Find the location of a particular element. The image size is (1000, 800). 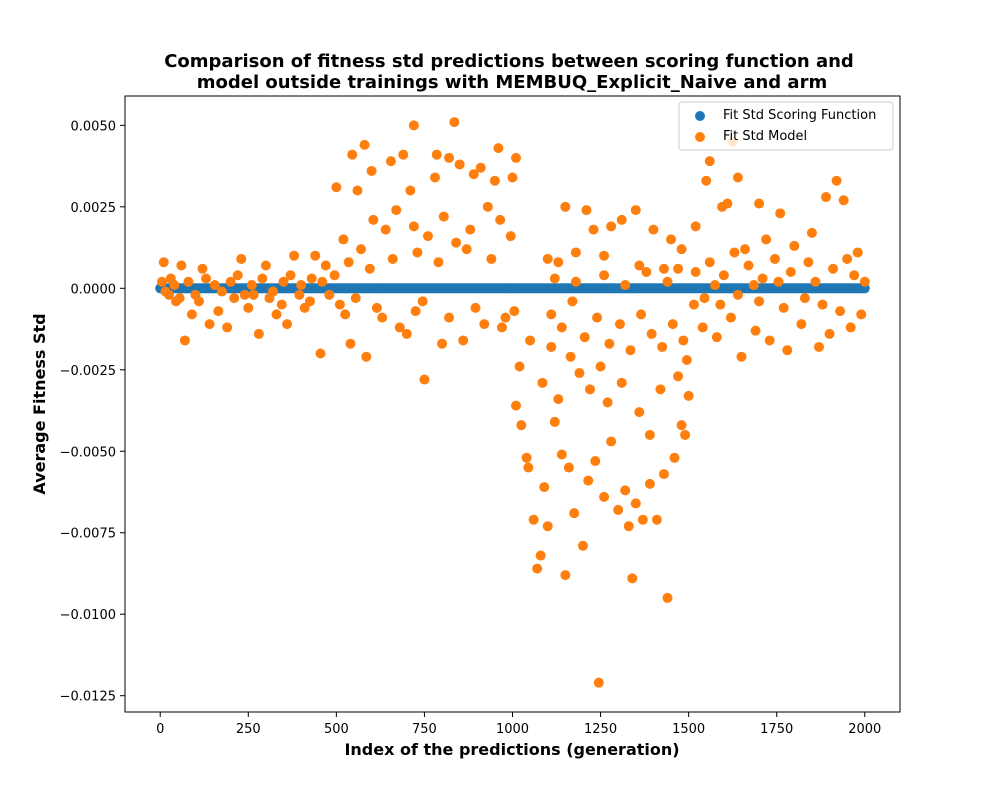

x-tick-label: 1750 is located at coordinates (776, 729).